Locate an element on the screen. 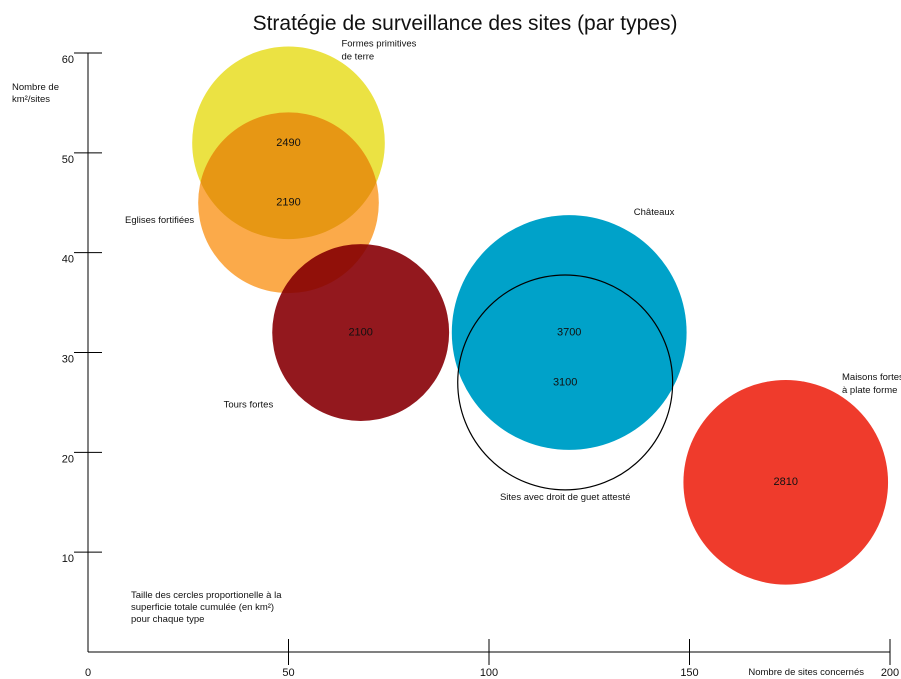 This screenshot has width=901, height=679. y-tick-label: 40 is located at coordinates (68, 260).